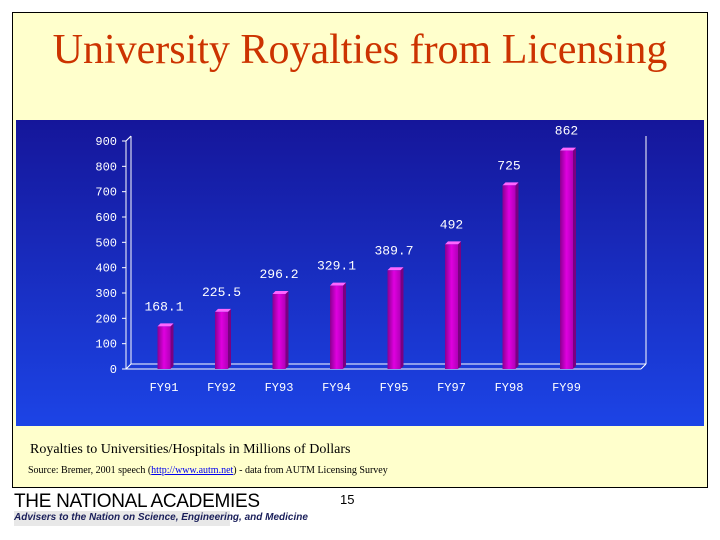 Image resolution: width=720 pixels, height=540 pixels. I want to click on y-tick-label: 200, so click(106, 319).